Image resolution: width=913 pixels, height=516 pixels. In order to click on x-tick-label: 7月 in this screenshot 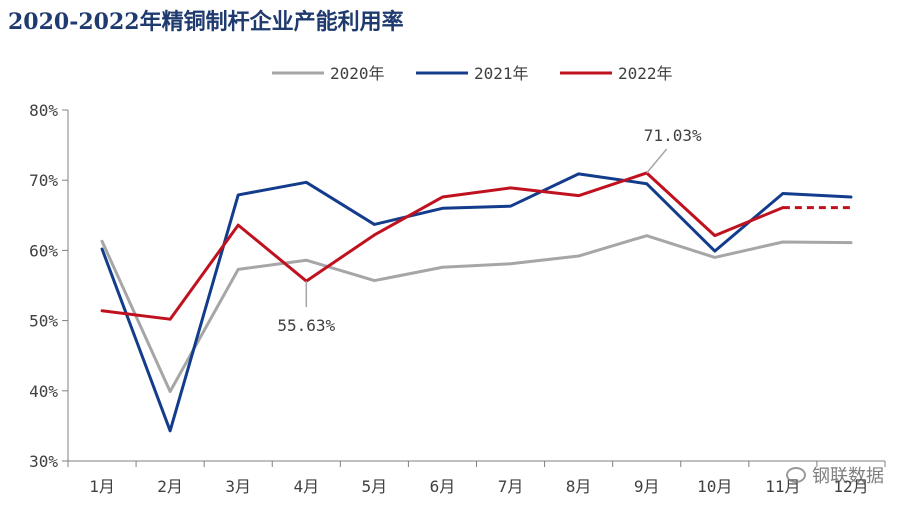, I will do `click(511, 486)`.